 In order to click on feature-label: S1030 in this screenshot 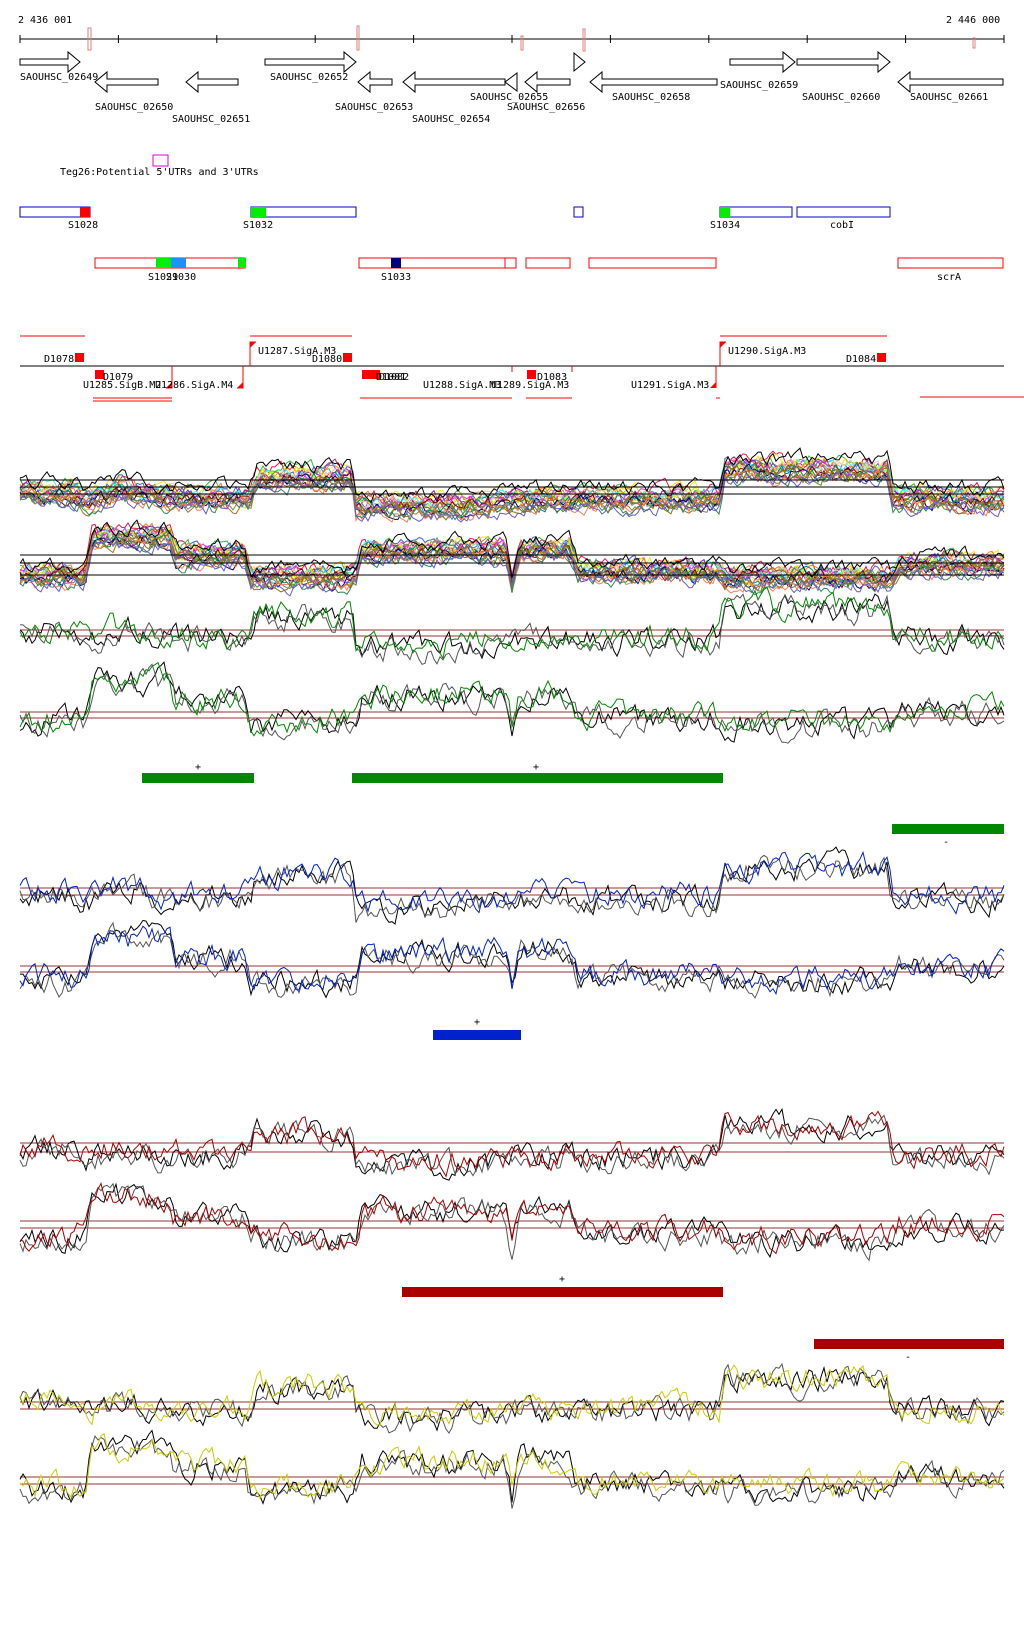, I will do `click(181, 277)`.